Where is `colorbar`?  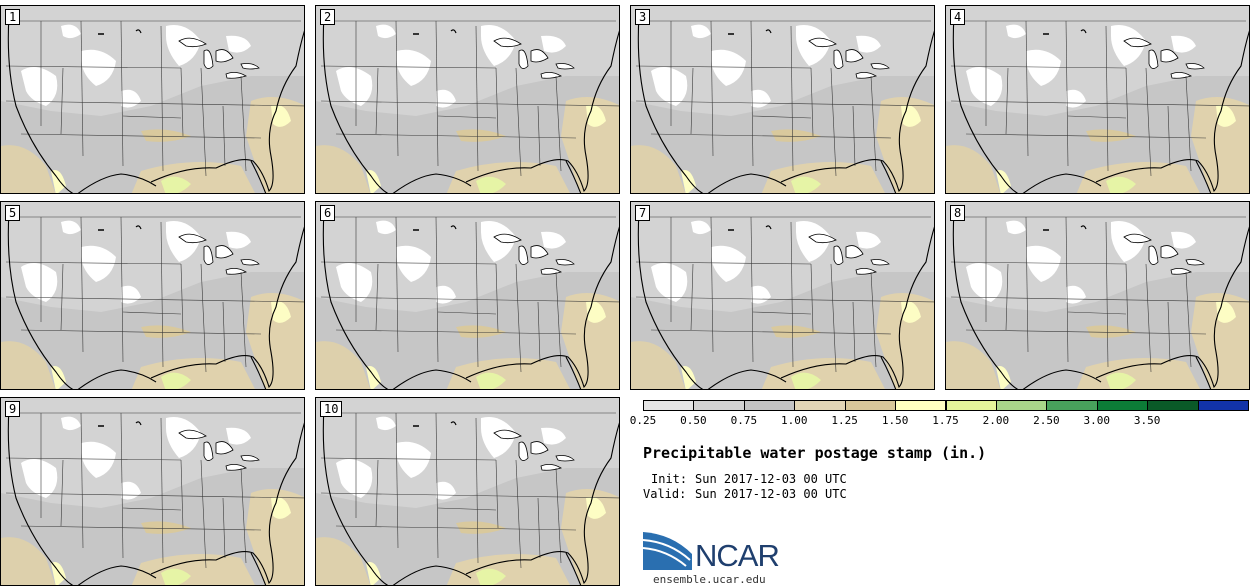
colorbar is located at coordinates (946, 406).